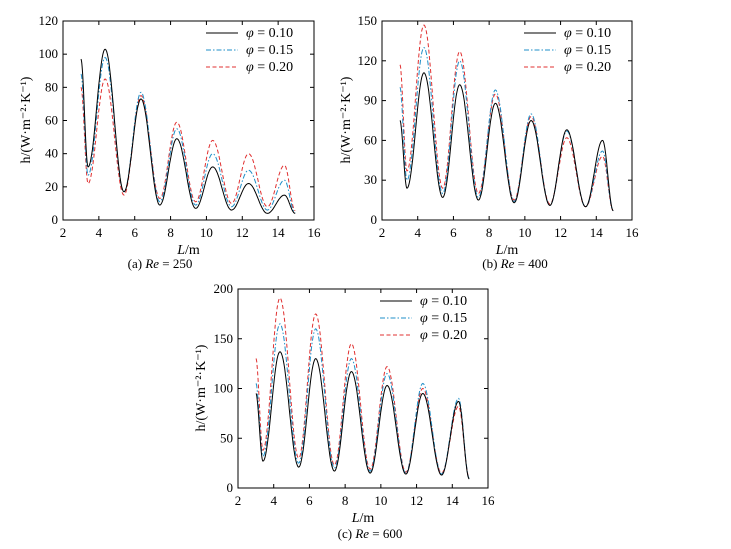  What do you see at coordinates (226, 437) in the screenshot?
I see `y-tick-label: 50` at bounding box center [226, 437].